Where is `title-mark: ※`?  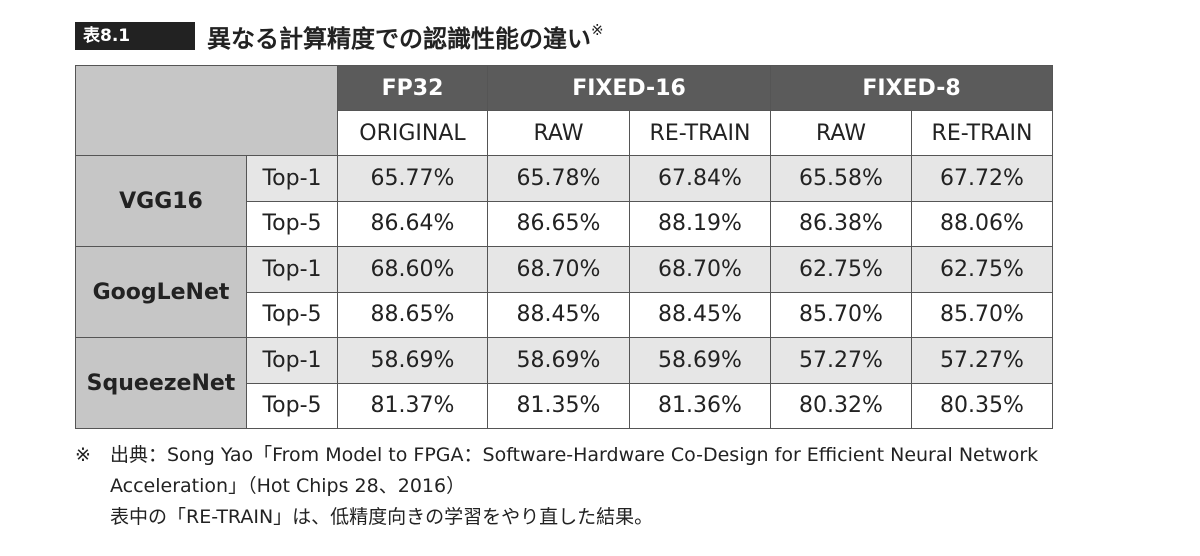 title-mark: ※ is located at coordinates (597, 29).